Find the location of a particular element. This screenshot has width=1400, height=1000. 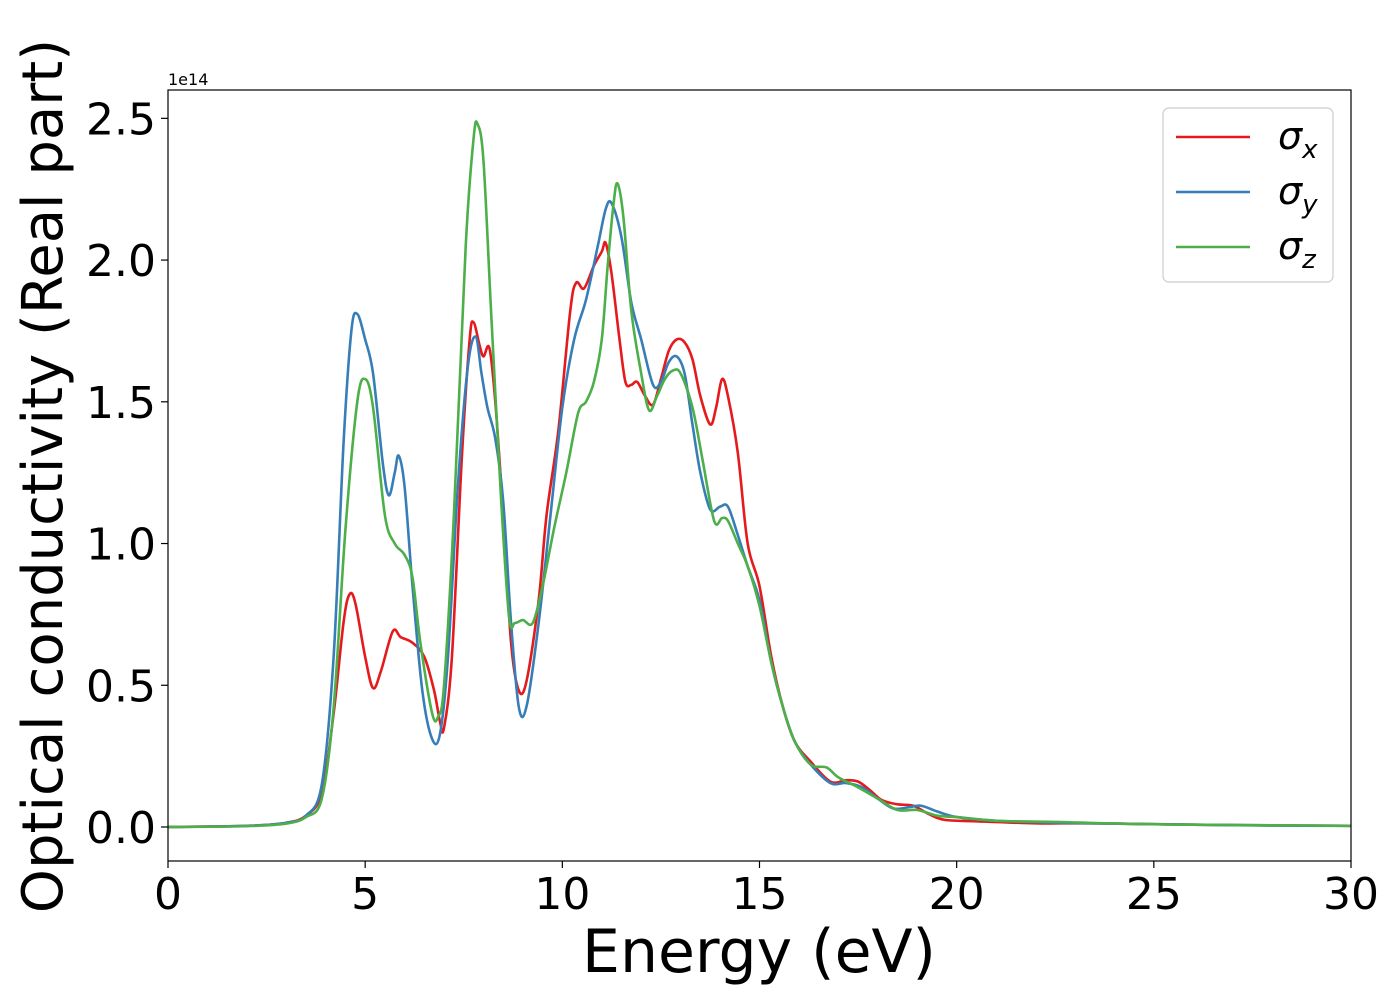

x-axis-ticks: 0 5 10 15 20 25 30 is located at coordinates (766, 890).